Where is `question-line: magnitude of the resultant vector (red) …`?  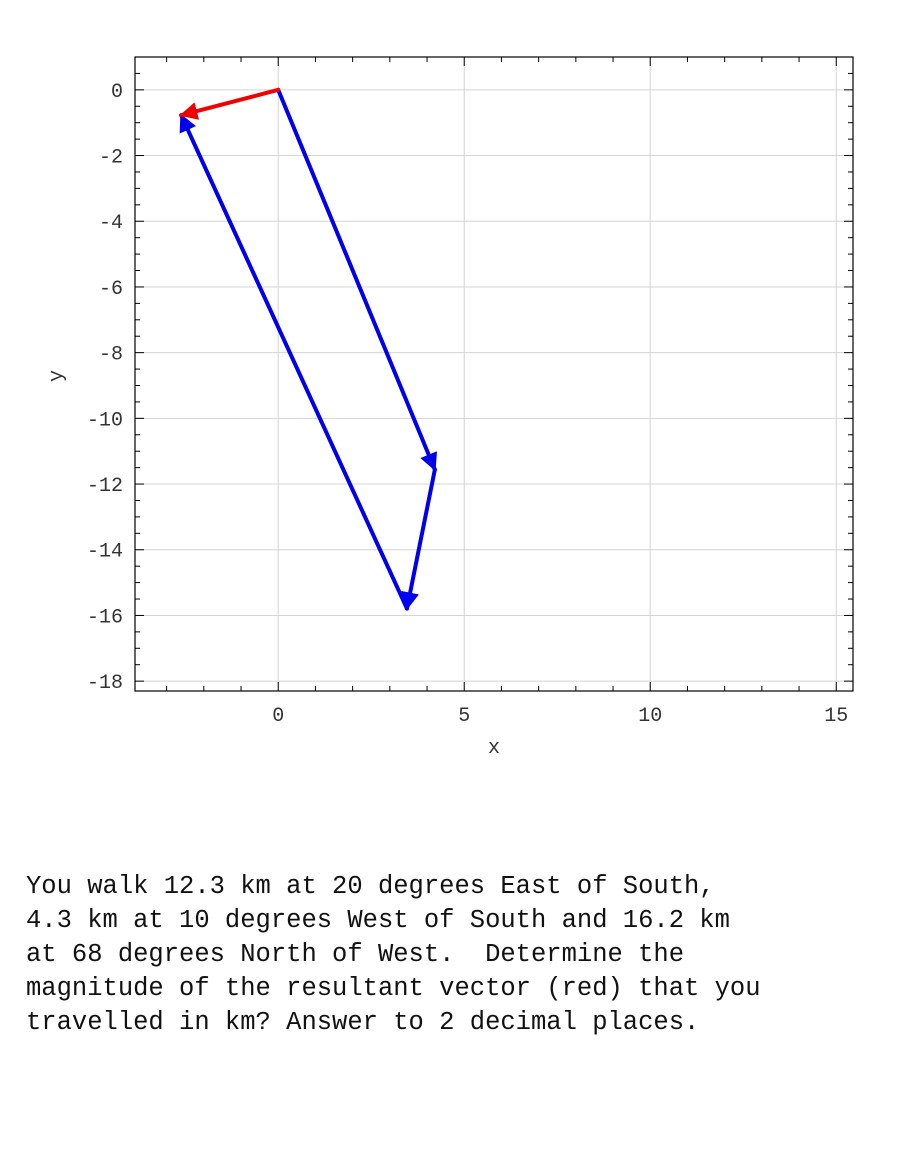 question-line: magnitude of the resultant vector (red) … is located at coordinates (393, 988).